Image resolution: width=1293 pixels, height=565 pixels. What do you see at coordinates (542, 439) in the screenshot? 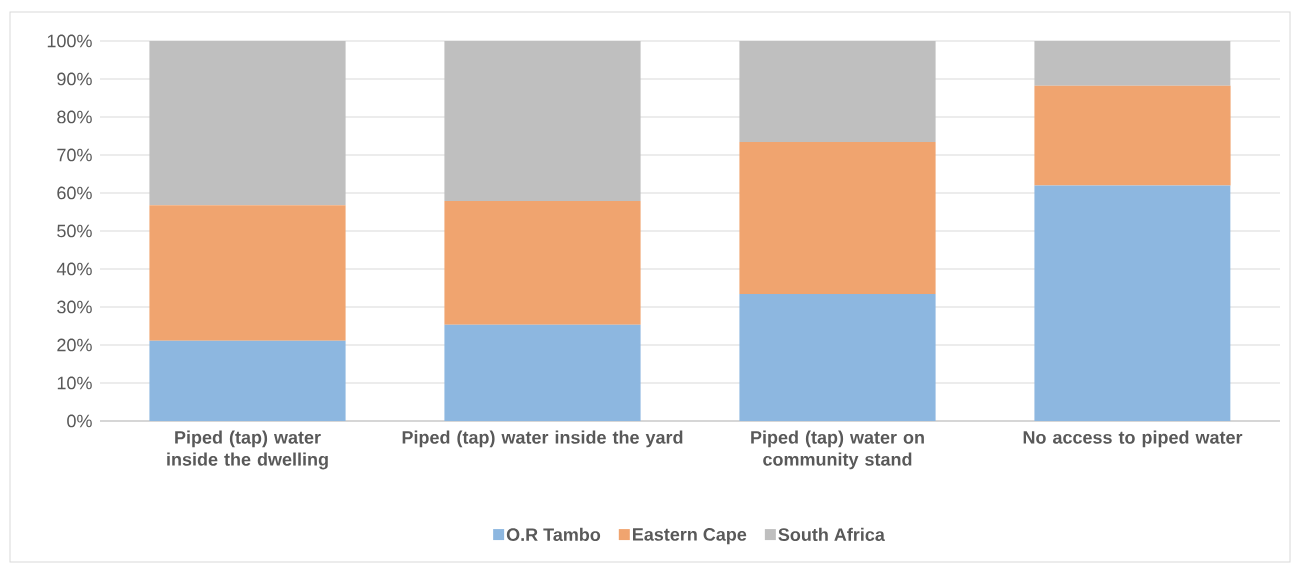
I see `x-tick-label: Piped (tap) water inside the yard` at bounding box center [542, 439].